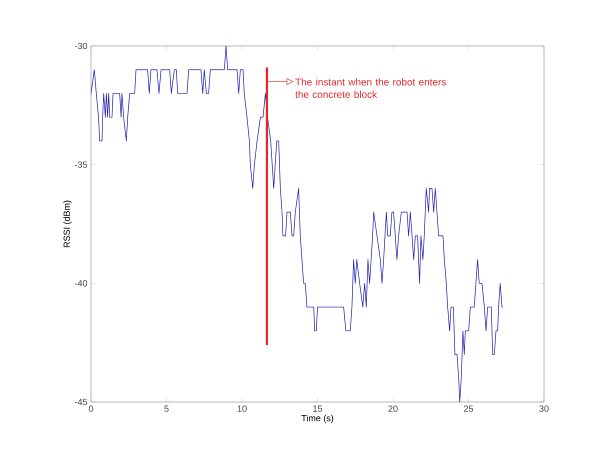  What do you see at coordinates (317, 419) in the screenshot?
I see `x-axis-title: Time (s)` at bounding box center [317, 419].